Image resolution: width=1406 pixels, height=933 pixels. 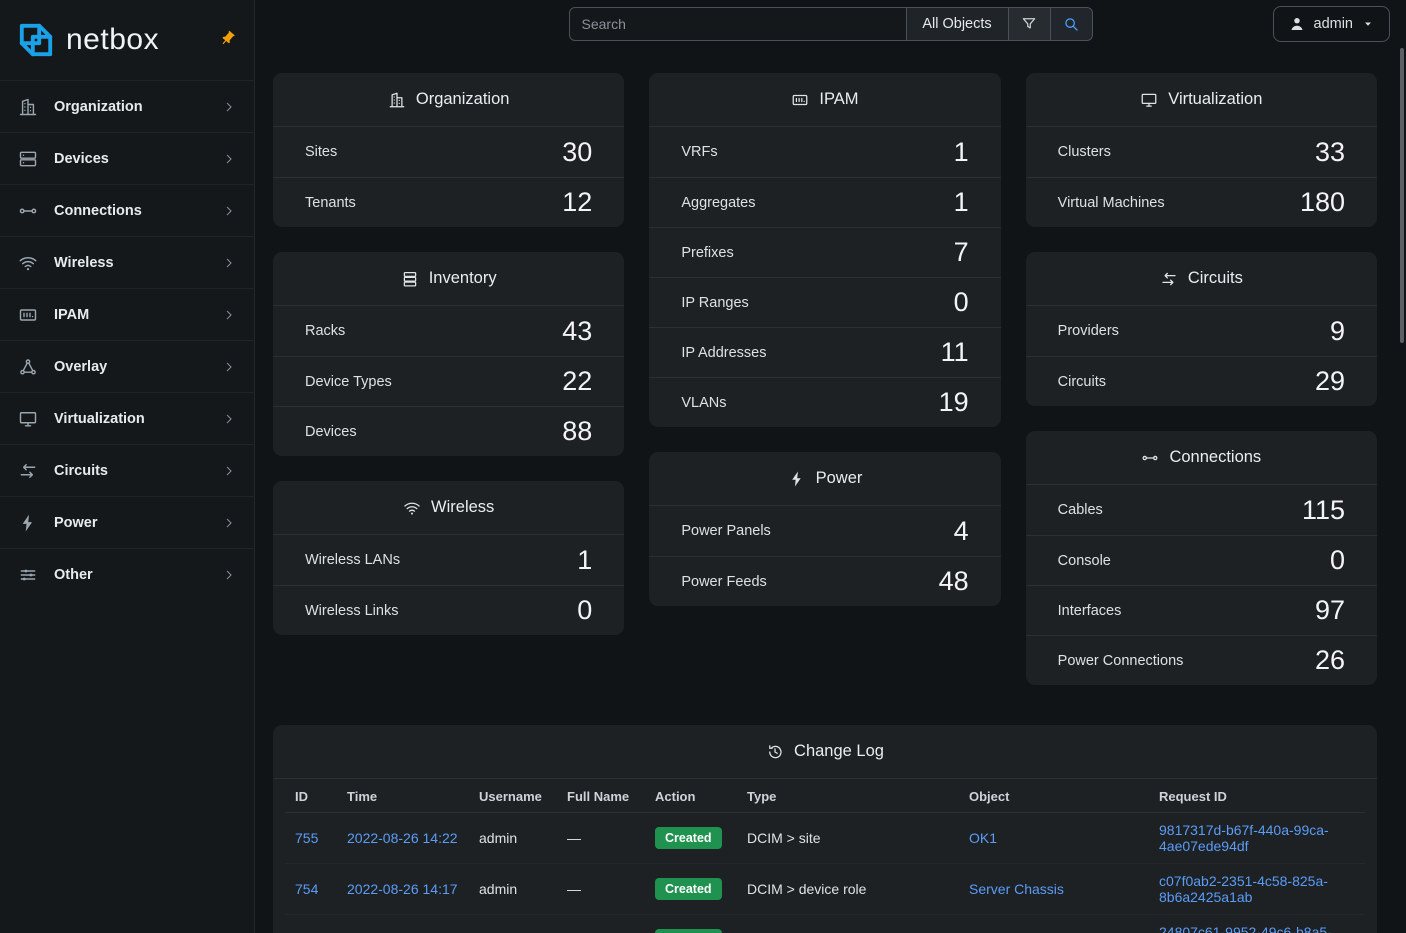 I want to click on stat-row-vlans: VLANs 19, so click(x=825, y=402).